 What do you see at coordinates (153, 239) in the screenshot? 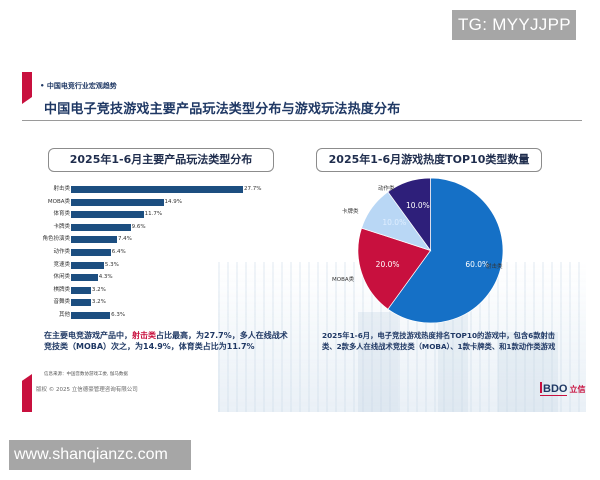
I see `bar-row: 角色扮演类 7.4%` at bounding box center [153, 239].